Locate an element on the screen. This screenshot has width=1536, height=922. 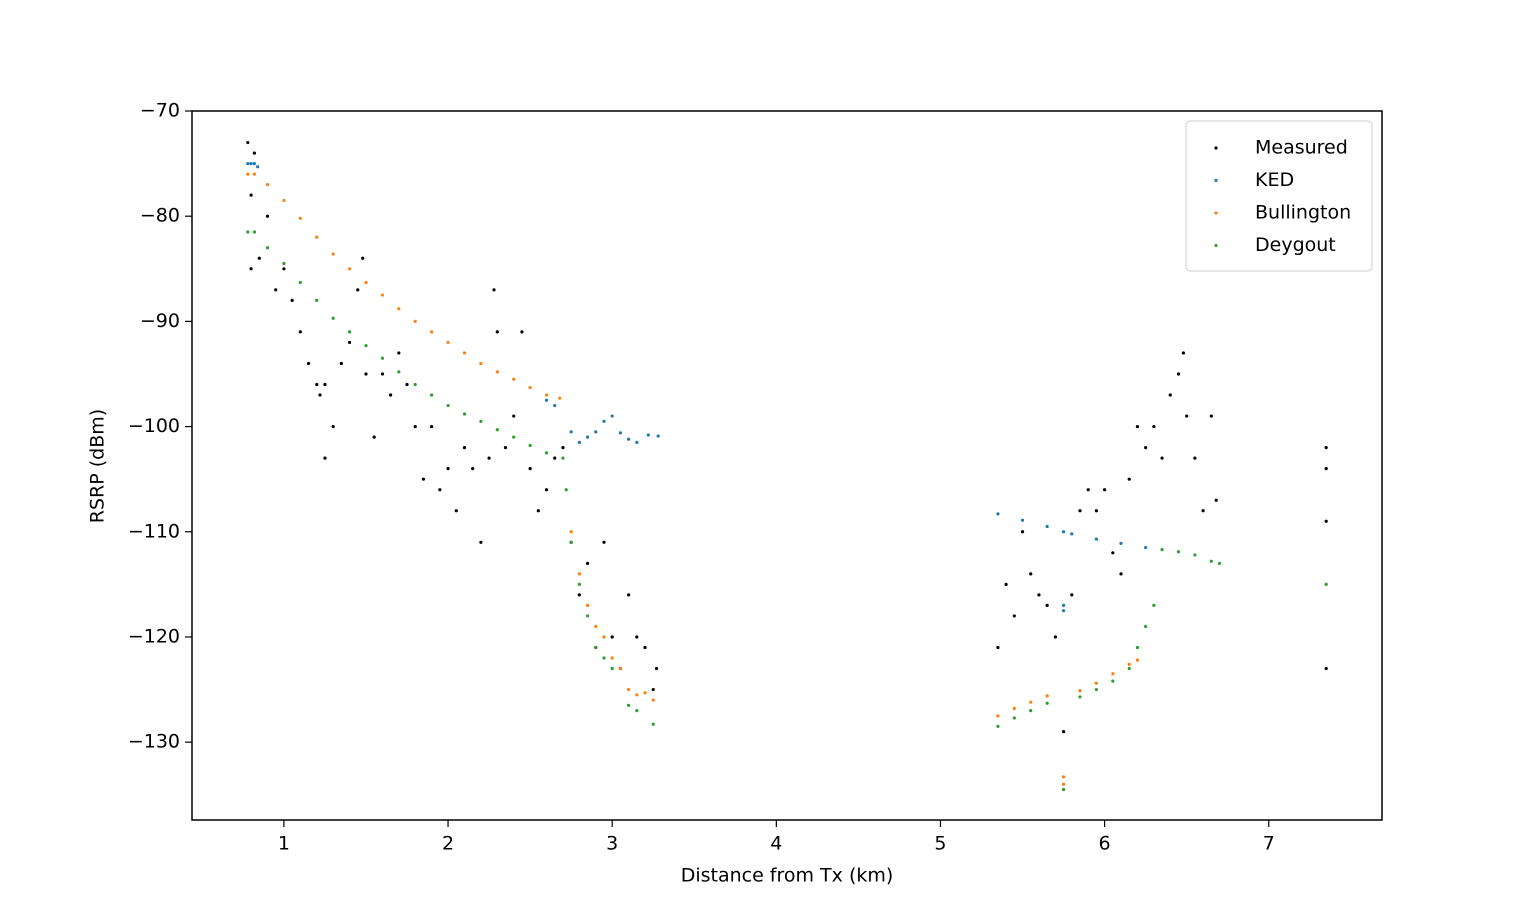
legend-label: KED is located at coordinates (1274, 180).